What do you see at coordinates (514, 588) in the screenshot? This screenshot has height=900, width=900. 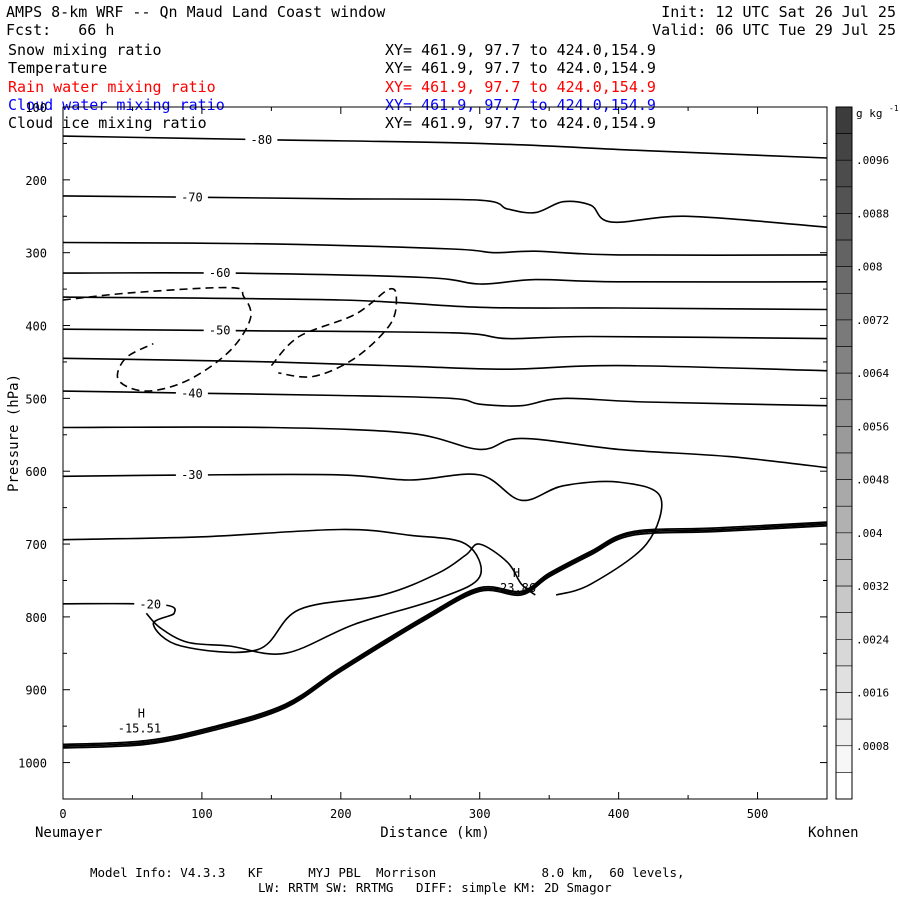 I see `extremum-value: -23.86` at bounding box center [514, 588].